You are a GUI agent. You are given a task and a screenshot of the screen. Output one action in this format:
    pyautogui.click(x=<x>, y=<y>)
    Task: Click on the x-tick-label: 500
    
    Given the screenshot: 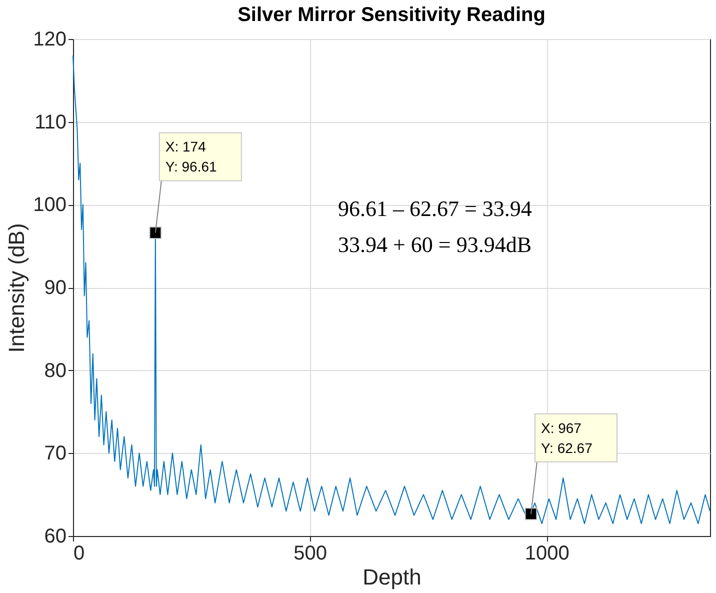 What is the action you would take?
    pyautogui.click(x=310, y=553)
    